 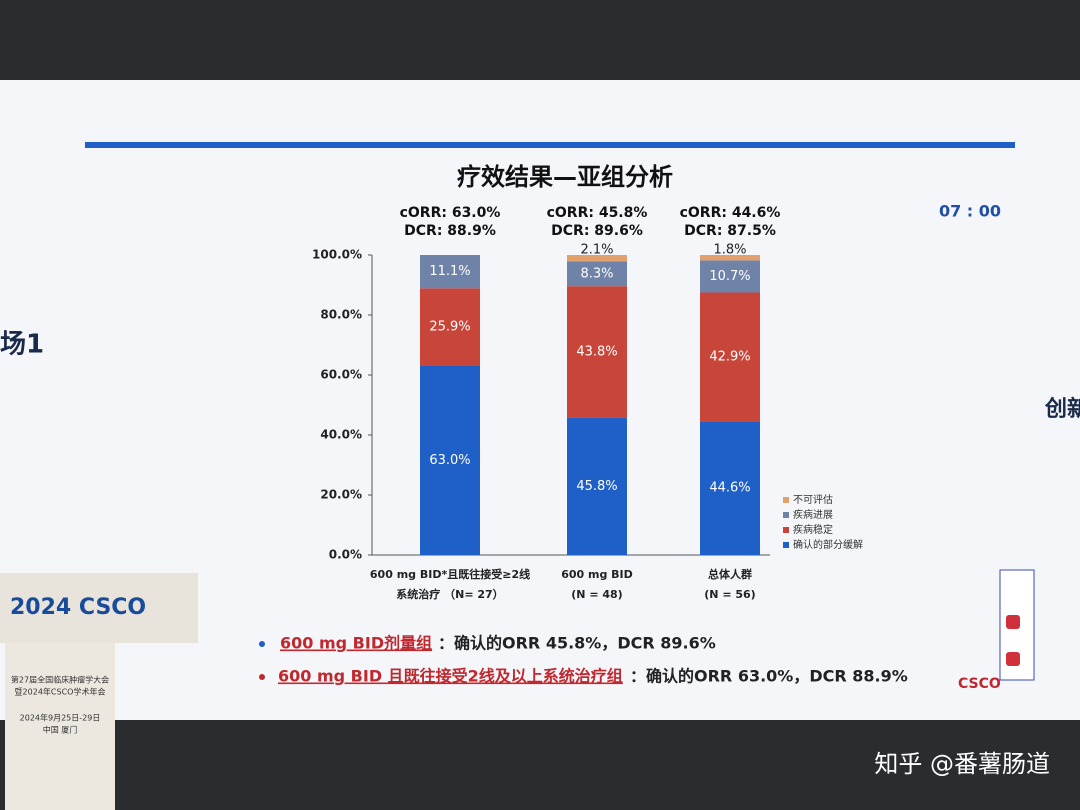 I want to click on x-tick-label: 系统治疗 （N= 27）, so click(x=449, y=594).